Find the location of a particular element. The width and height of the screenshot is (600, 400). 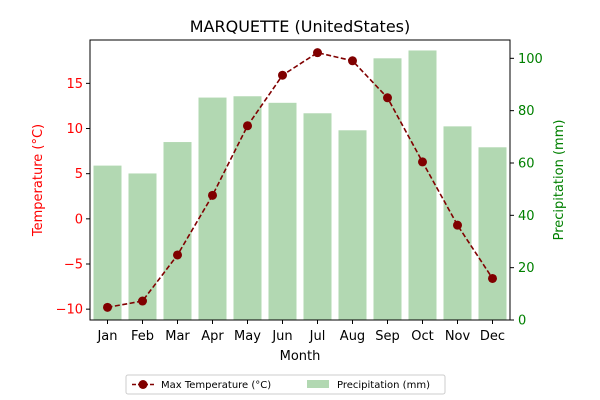

left-axis-title: Temperature (°C) is located at coordinates (38, 180).